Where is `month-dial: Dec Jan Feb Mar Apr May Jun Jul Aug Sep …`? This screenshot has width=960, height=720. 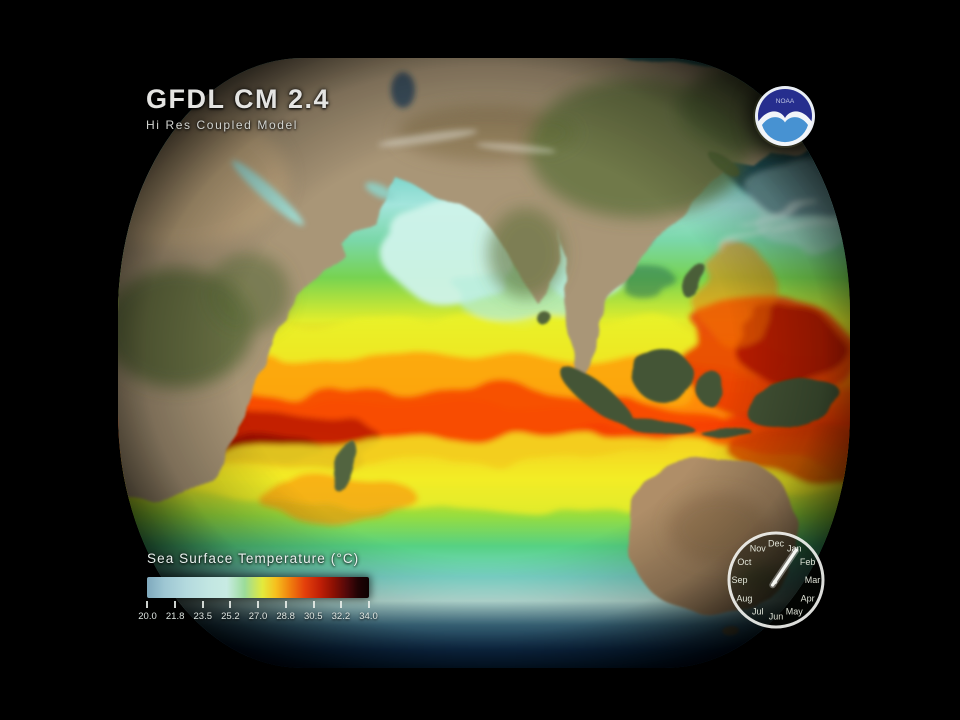
month-dial: Dec Jan Feb Mar Apr May Jun Jul Aug Sep … is located at coordinates (776, 580).